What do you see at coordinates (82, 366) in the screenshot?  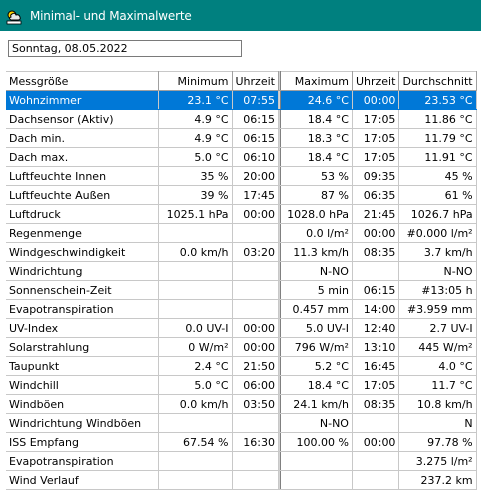 I see `cell-messgroesse: Taupunkt` at bounding box center [82, 366].